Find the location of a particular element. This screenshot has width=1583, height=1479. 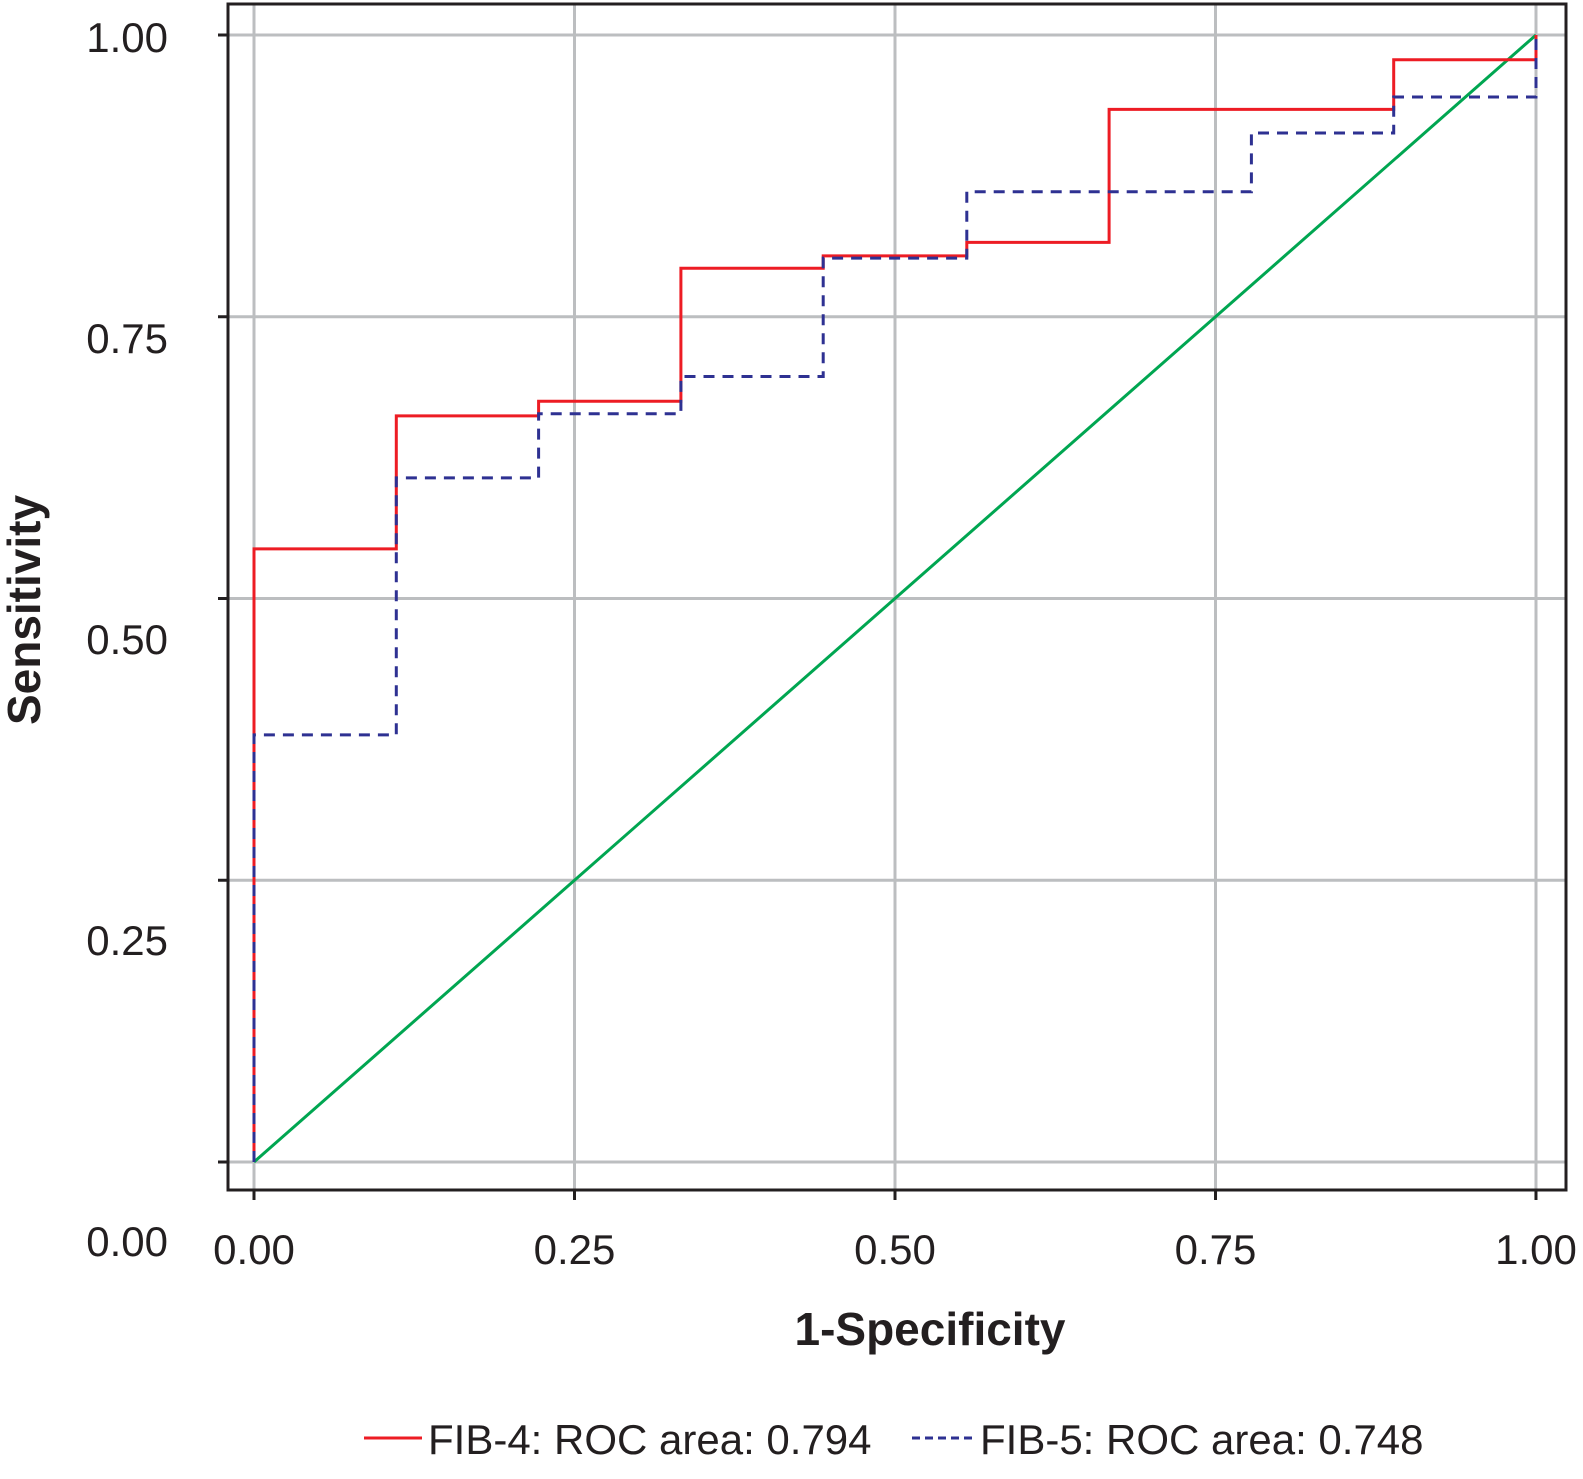

y-tick-label: 0.00 is located at coordinates (127, 1241).